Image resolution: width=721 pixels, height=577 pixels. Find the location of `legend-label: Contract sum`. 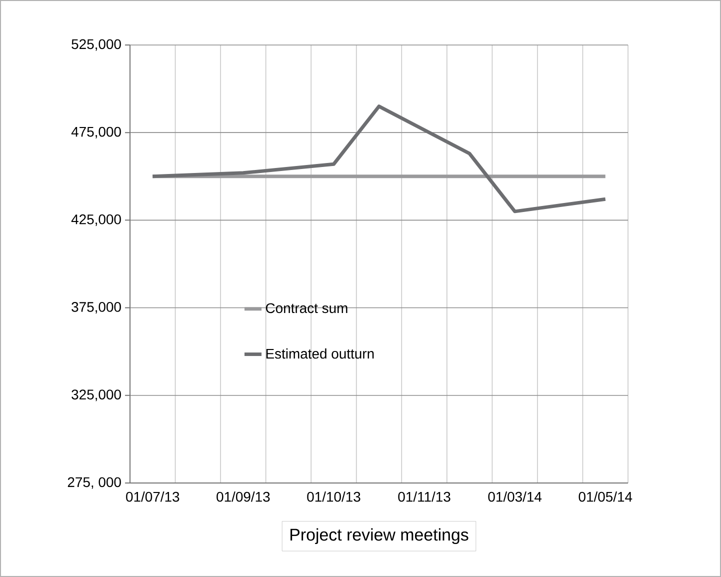

legend-label: Contract sum is located at coordinates (307, 308).